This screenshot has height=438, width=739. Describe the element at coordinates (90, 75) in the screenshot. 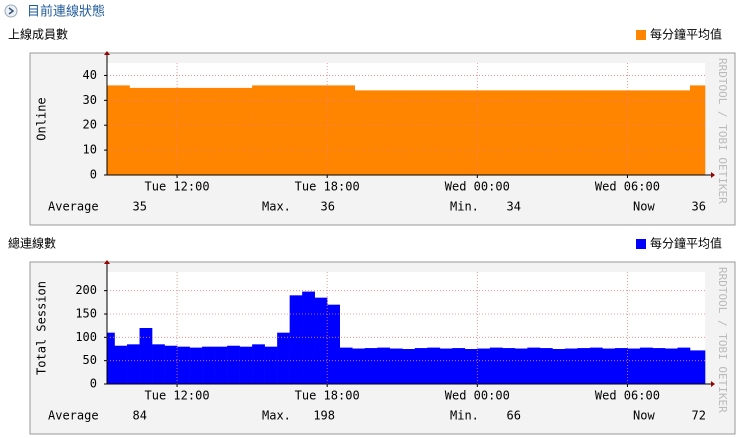

I see `y-tick-label: 40` at that location.